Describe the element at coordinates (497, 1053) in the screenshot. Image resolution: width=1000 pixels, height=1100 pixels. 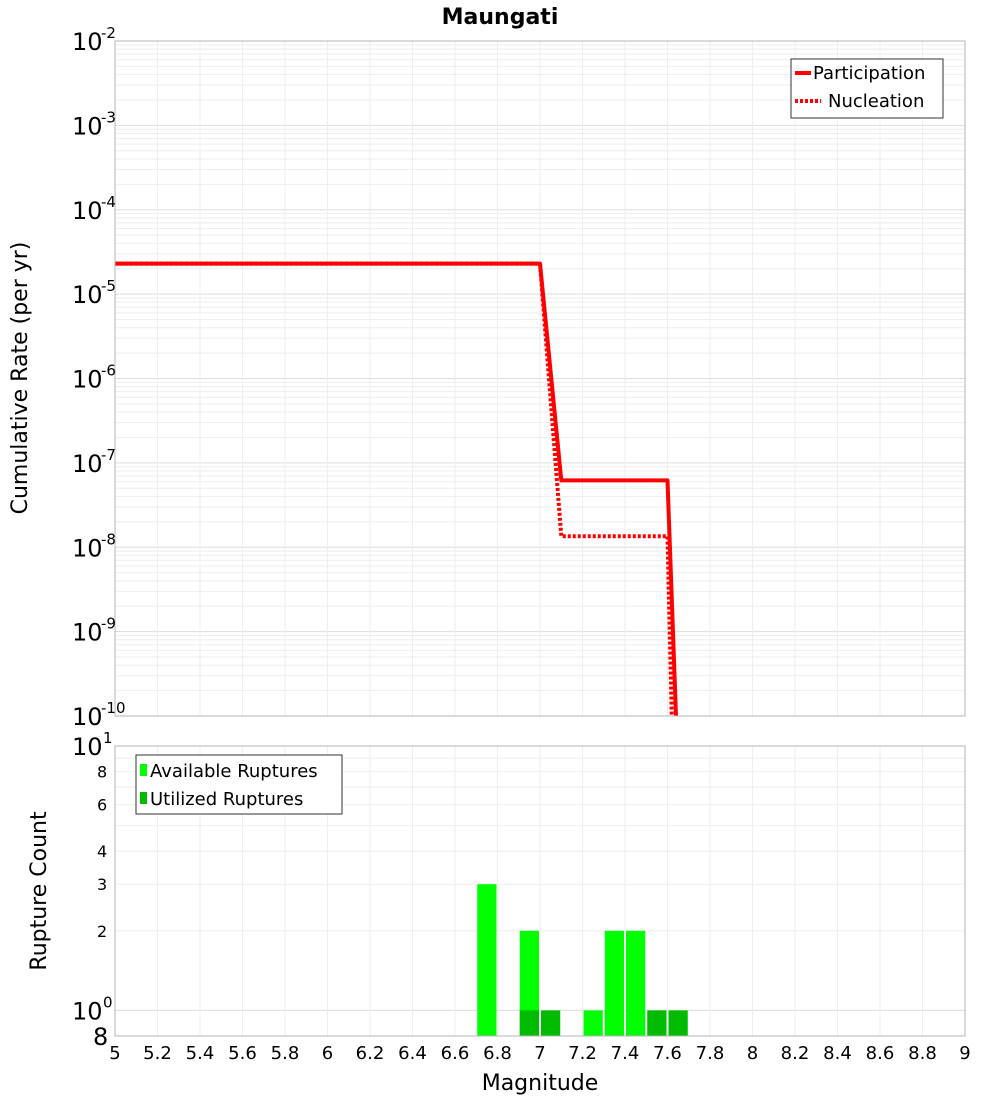
I see `x-tick-label: 6.8` at that location.